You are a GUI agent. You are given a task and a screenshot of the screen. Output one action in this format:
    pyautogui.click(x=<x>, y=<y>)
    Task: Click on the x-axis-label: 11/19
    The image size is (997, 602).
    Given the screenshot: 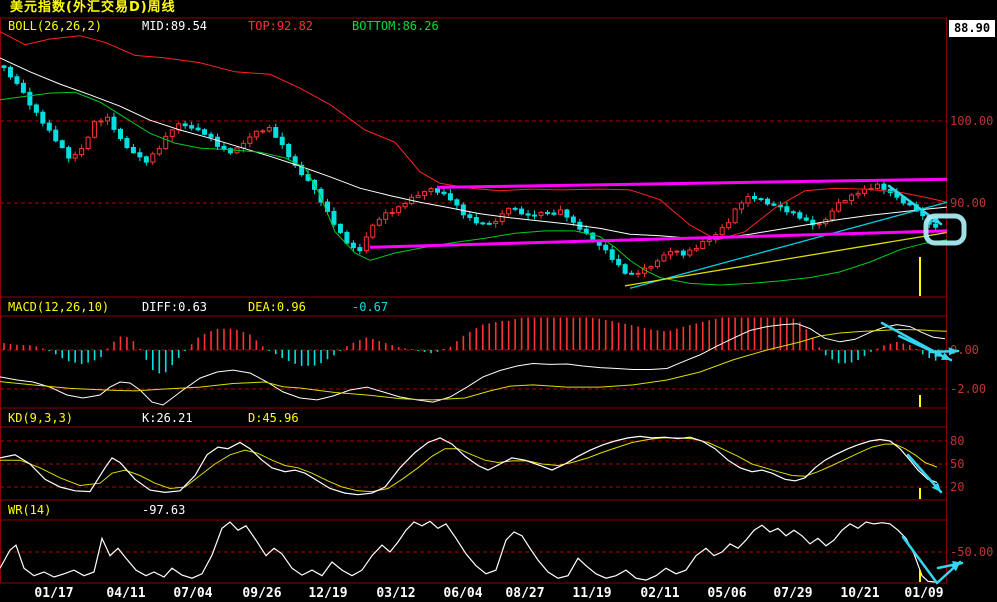 What is the action you would take?
    pyautogui.click(x=592, y=593)
    